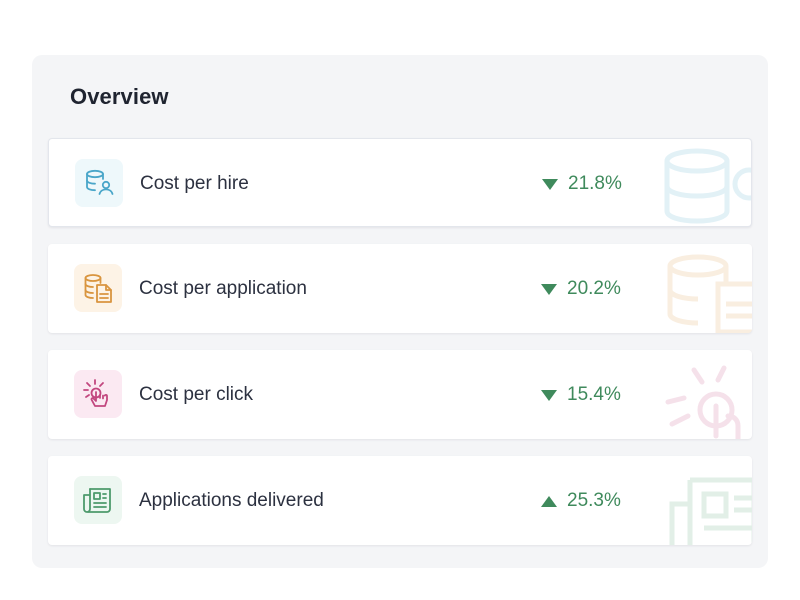 This screenshot has width=800, height=600. Describe the element at coordinates (400, 288) in the screenshot. I see `metric-card-cost-per-application: Cost per application 20.2%` at that location.